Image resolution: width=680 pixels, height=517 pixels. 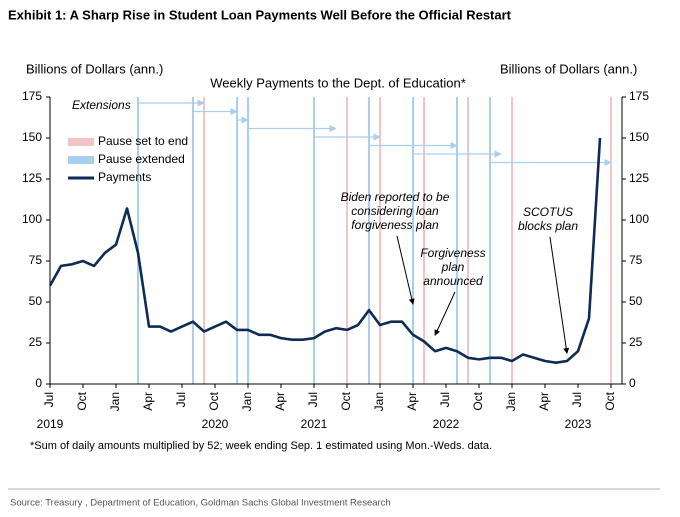 I want to click on year-label: 2022, so click(x=446, y=424).